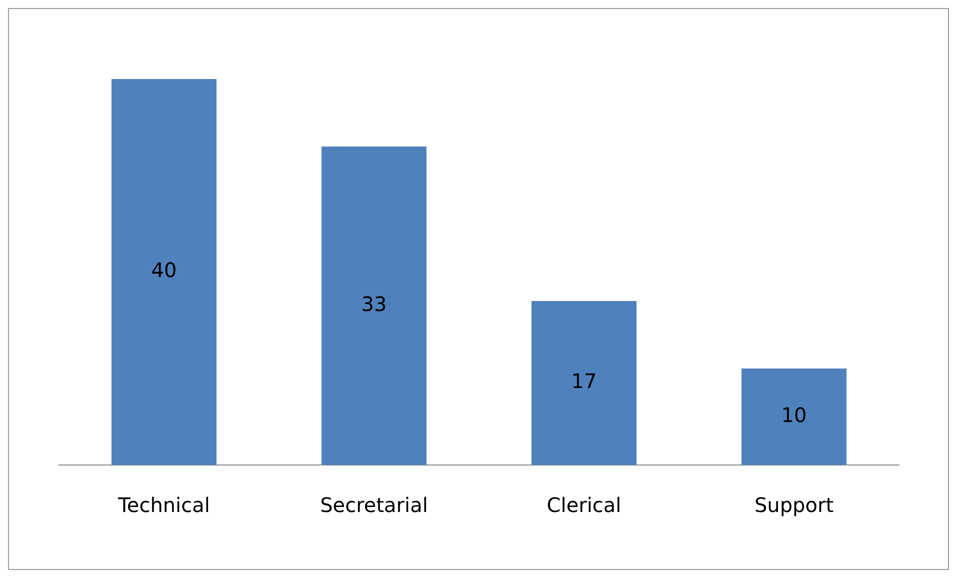 Image resolution: width=959 pixels, height=580 pixels. I want to click on x-tick-label: Technical, so click(163, 505).